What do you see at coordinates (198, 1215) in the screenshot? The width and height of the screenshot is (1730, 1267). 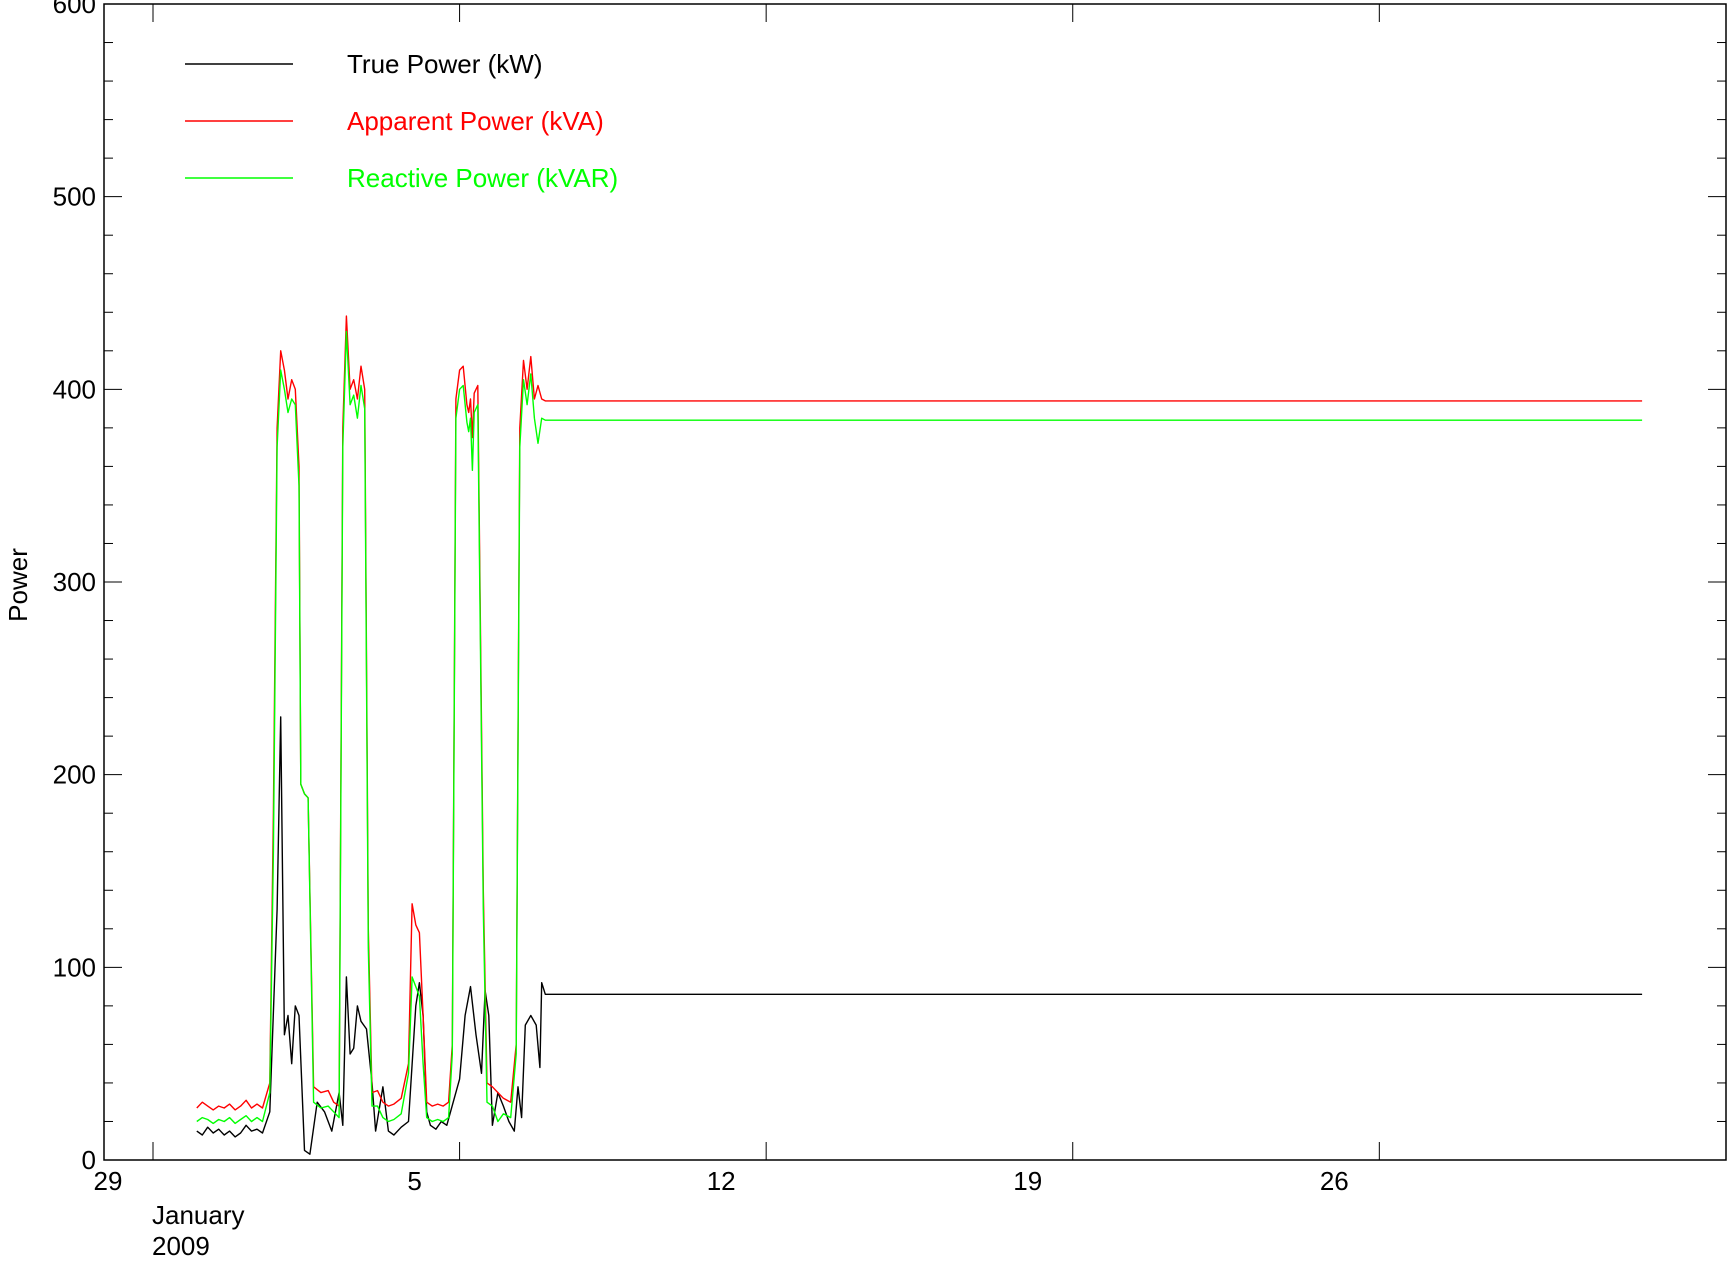 I see `x-sublabel-month: January` at bounding box center [198, 1215].